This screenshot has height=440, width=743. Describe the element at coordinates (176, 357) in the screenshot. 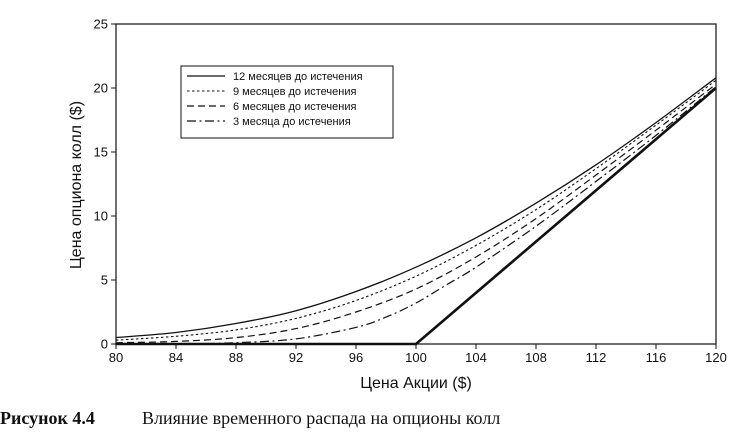

I see `x-tick-label: 84` at that location.